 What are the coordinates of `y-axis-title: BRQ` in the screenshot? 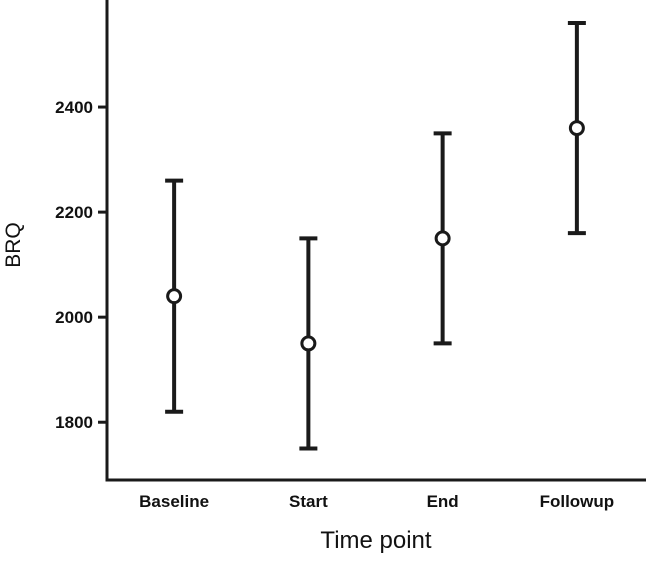 It's located at (13, 245).